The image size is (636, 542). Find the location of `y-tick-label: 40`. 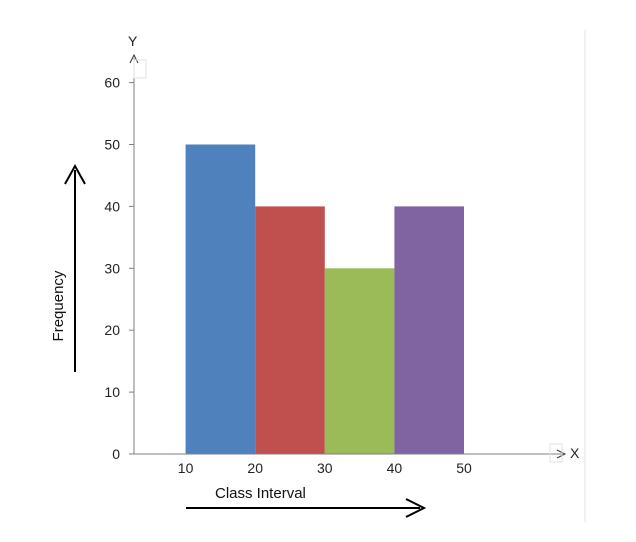

y-tick-label: 40 is located at coordinates (112, 206).